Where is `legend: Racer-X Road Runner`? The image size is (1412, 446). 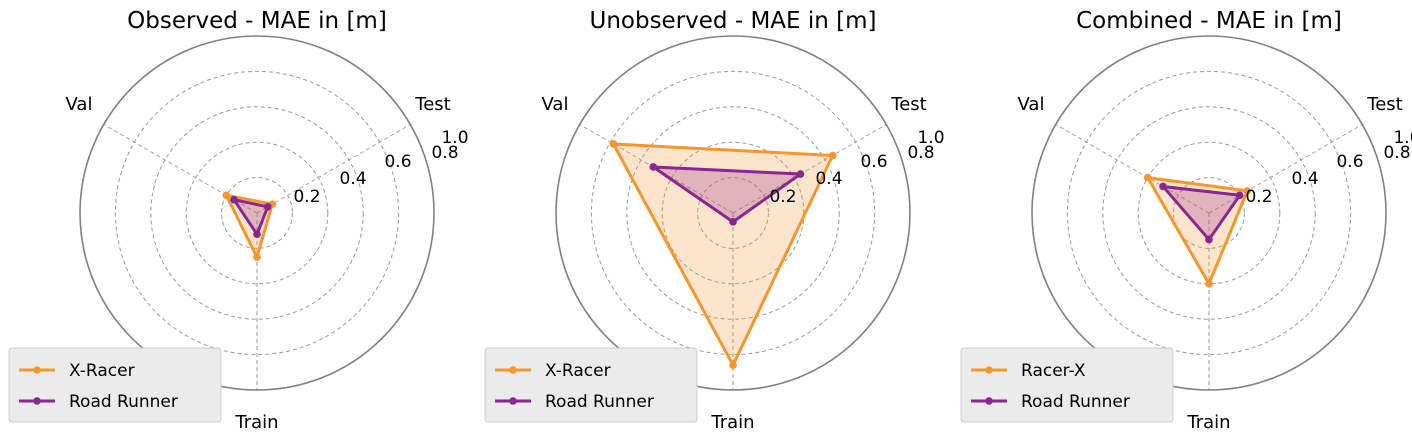 legend: Racer-X Road Runner is located at coordinates (1067, 385).